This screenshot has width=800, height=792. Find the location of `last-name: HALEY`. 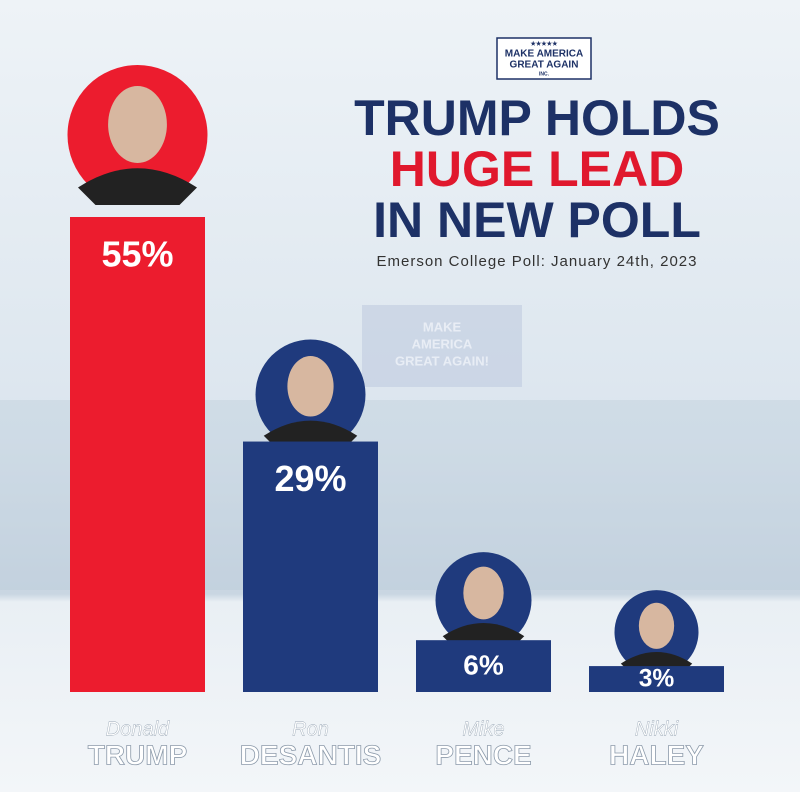

last-name: HALEY is located at coordinates (656, 754).